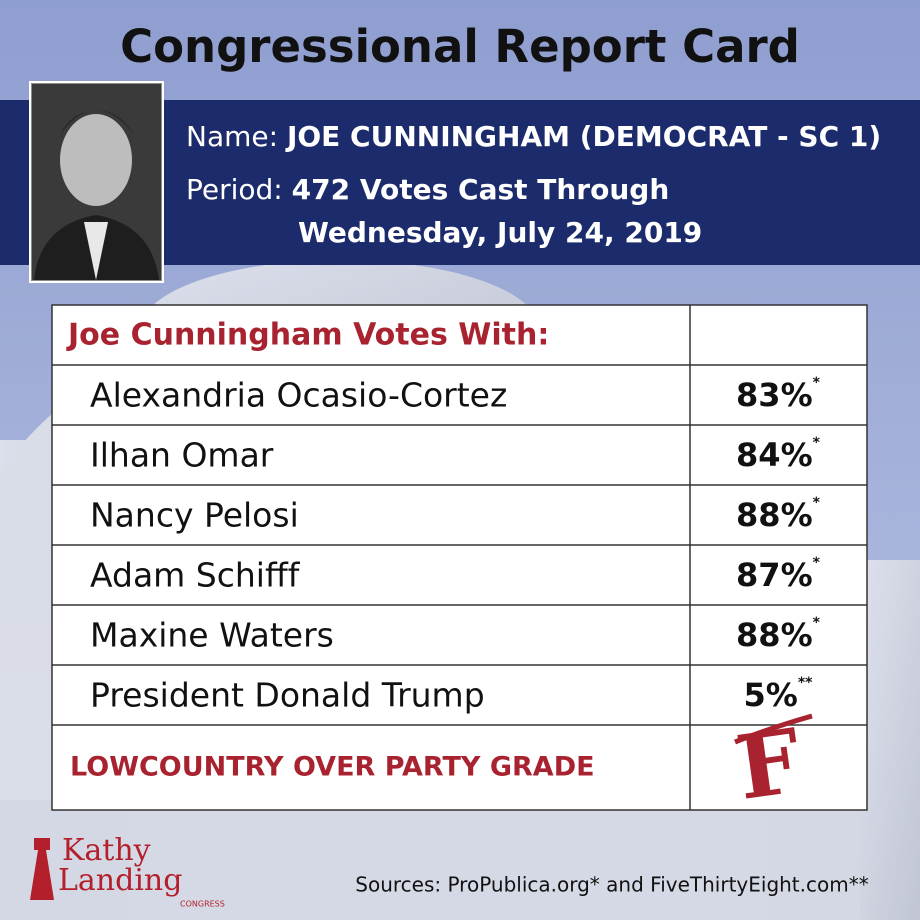 The width and height of the screenshot is (920, 920). What do you see at coordinates (120, 880) in the screenshot?
I see `logo-line: Landing` at bounding box center [120, 880].